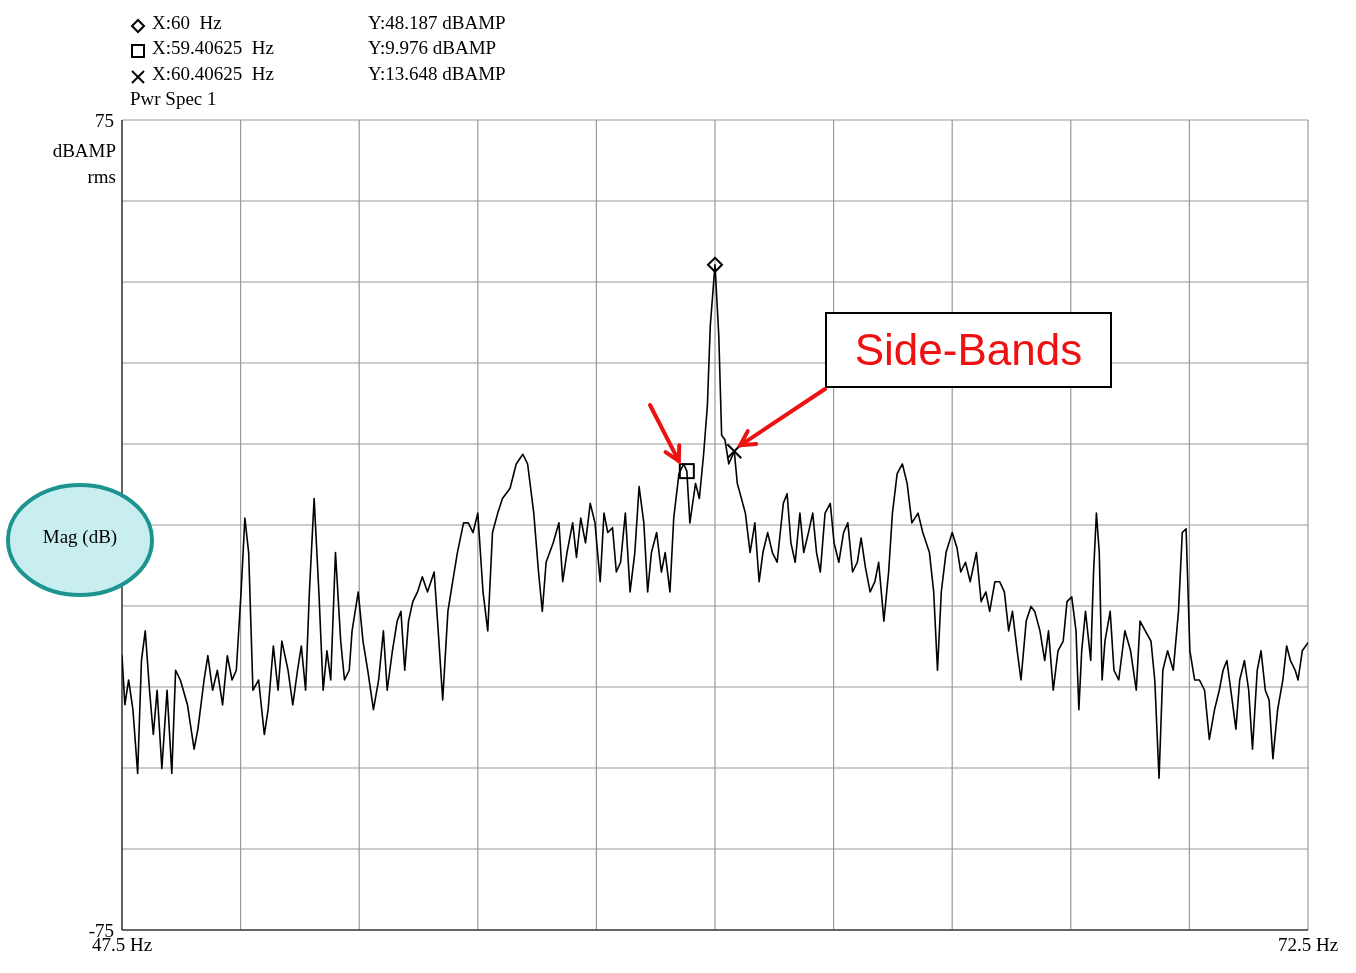  I want to click on text: Mag (dB), so click(80, 537).